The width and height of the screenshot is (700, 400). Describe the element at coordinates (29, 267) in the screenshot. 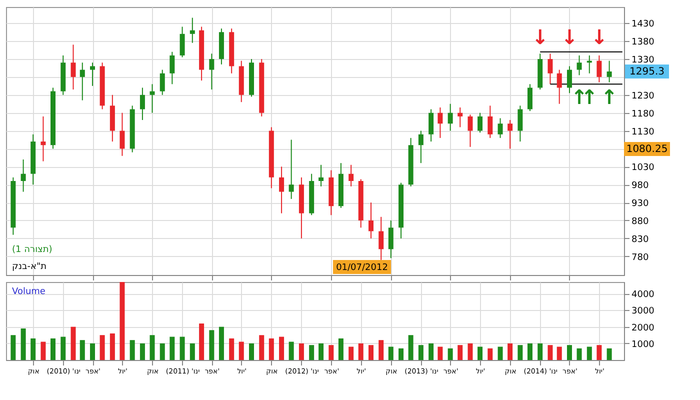

I see `annotation: ת"א-בנק` at that location.